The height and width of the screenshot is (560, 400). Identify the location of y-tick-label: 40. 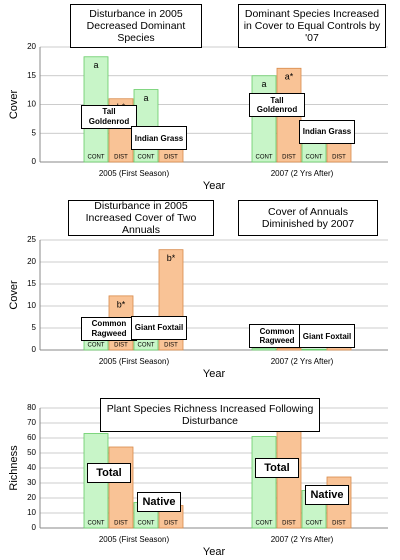
(31, 467).